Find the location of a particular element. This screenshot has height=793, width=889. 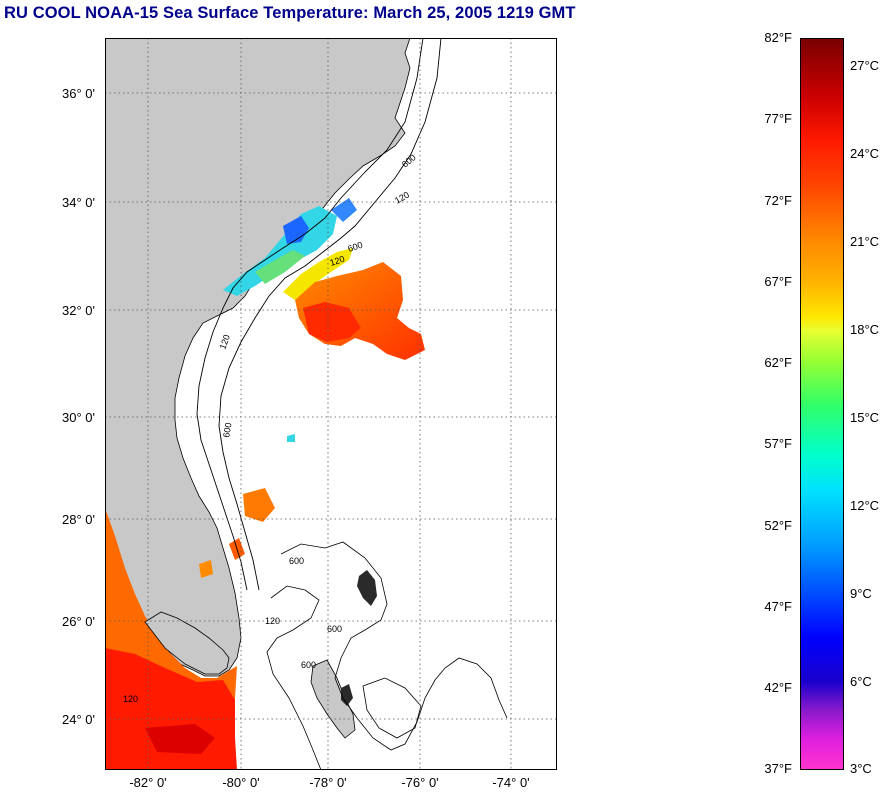

lon-label: -78° 0' is located at coordinates (328, 782).